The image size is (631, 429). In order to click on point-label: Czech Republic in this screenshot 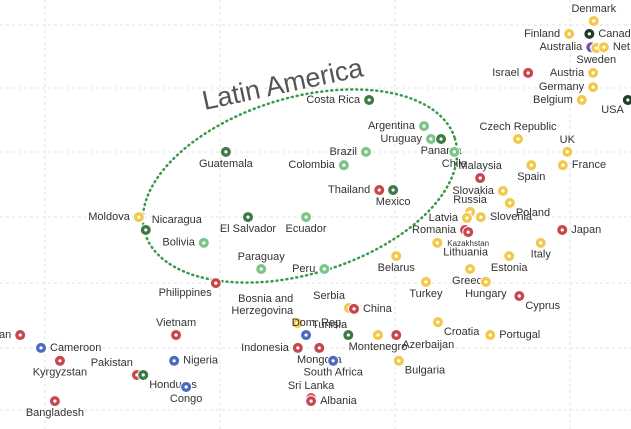, I will do `click(519, 127)`.